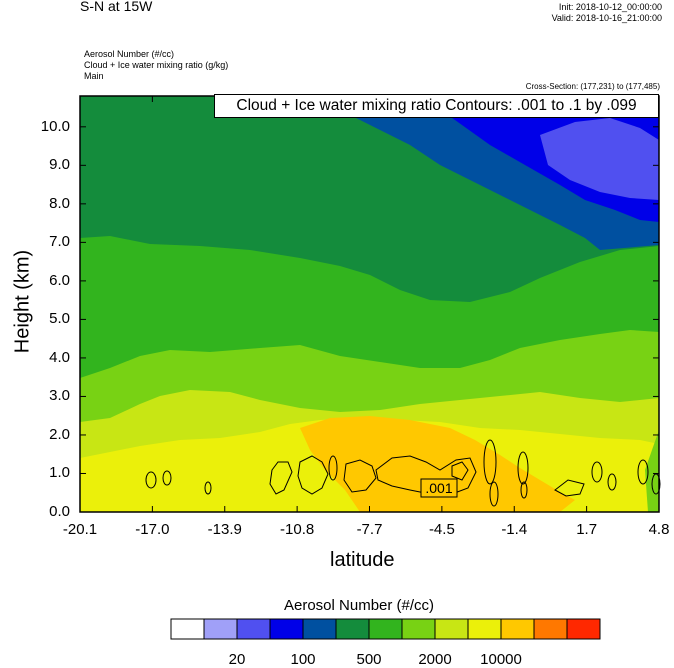 The height and width of the screenshot is (668, 674). Describe the element at coordinates (59, 319) in the screenshot. I see `y-tick-label: 5.0` at that location.